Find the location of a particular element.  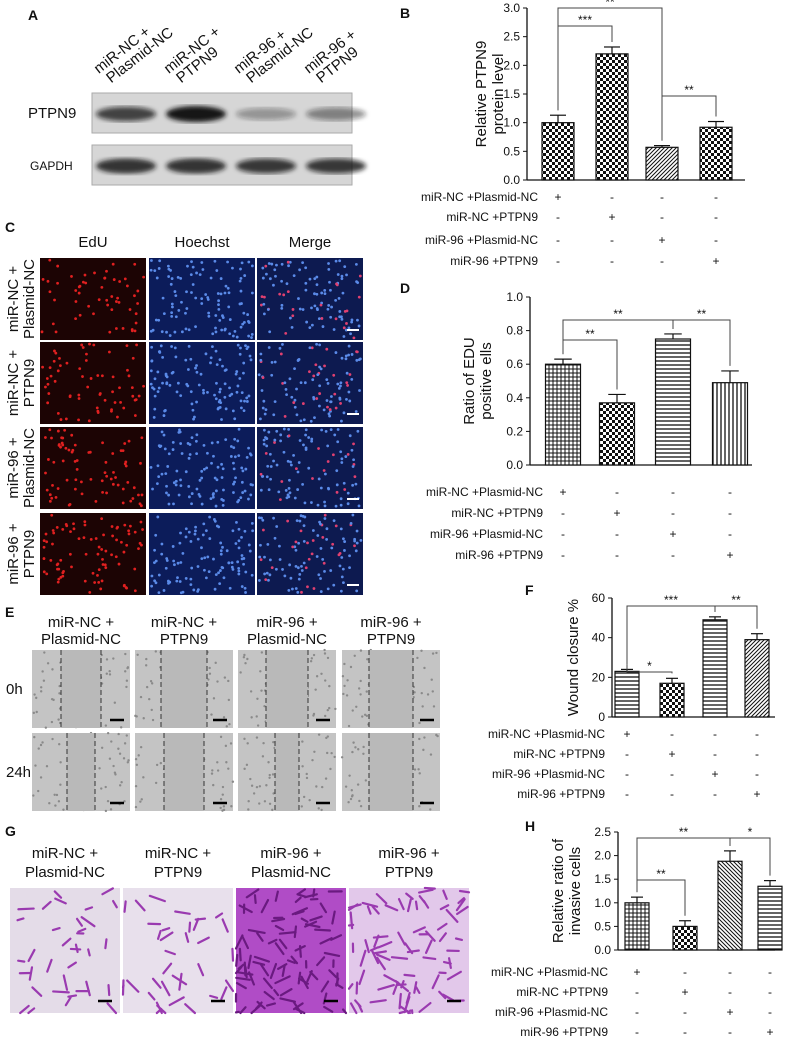

panel-letter: D is located at coordinates (405, 288).